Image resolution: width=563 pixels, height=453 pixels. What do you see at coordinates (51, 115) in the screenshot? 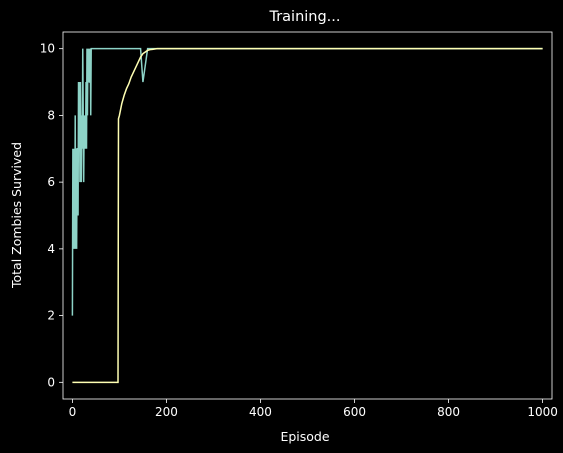
I see `y-tick-label: 8` at bounding box center [51, 115].